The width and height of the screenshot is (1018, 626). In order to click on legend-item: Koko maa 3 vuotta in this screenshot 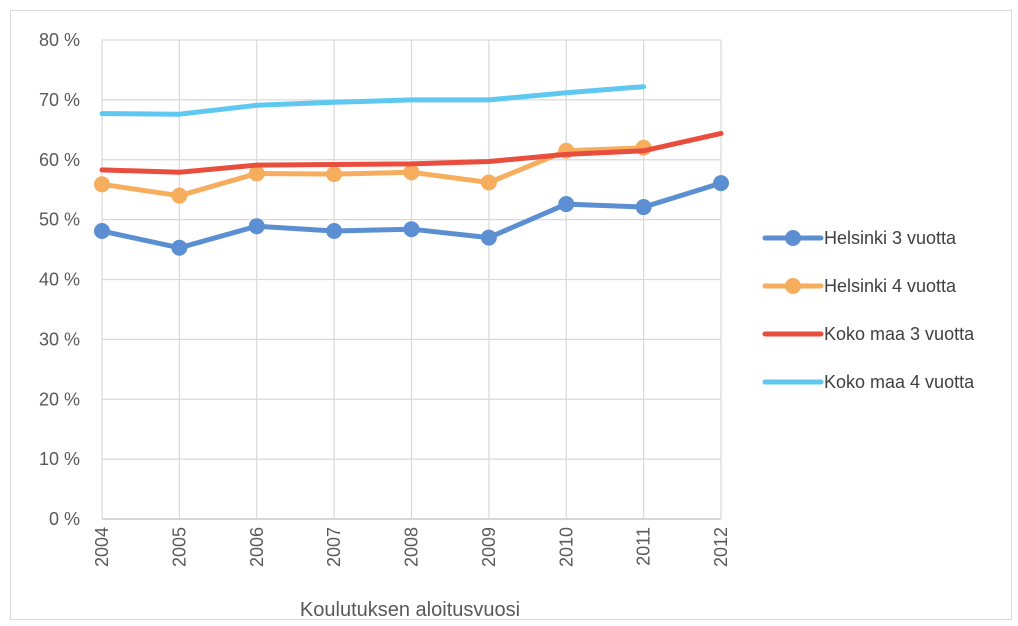, I will do `click(868, 334)`.